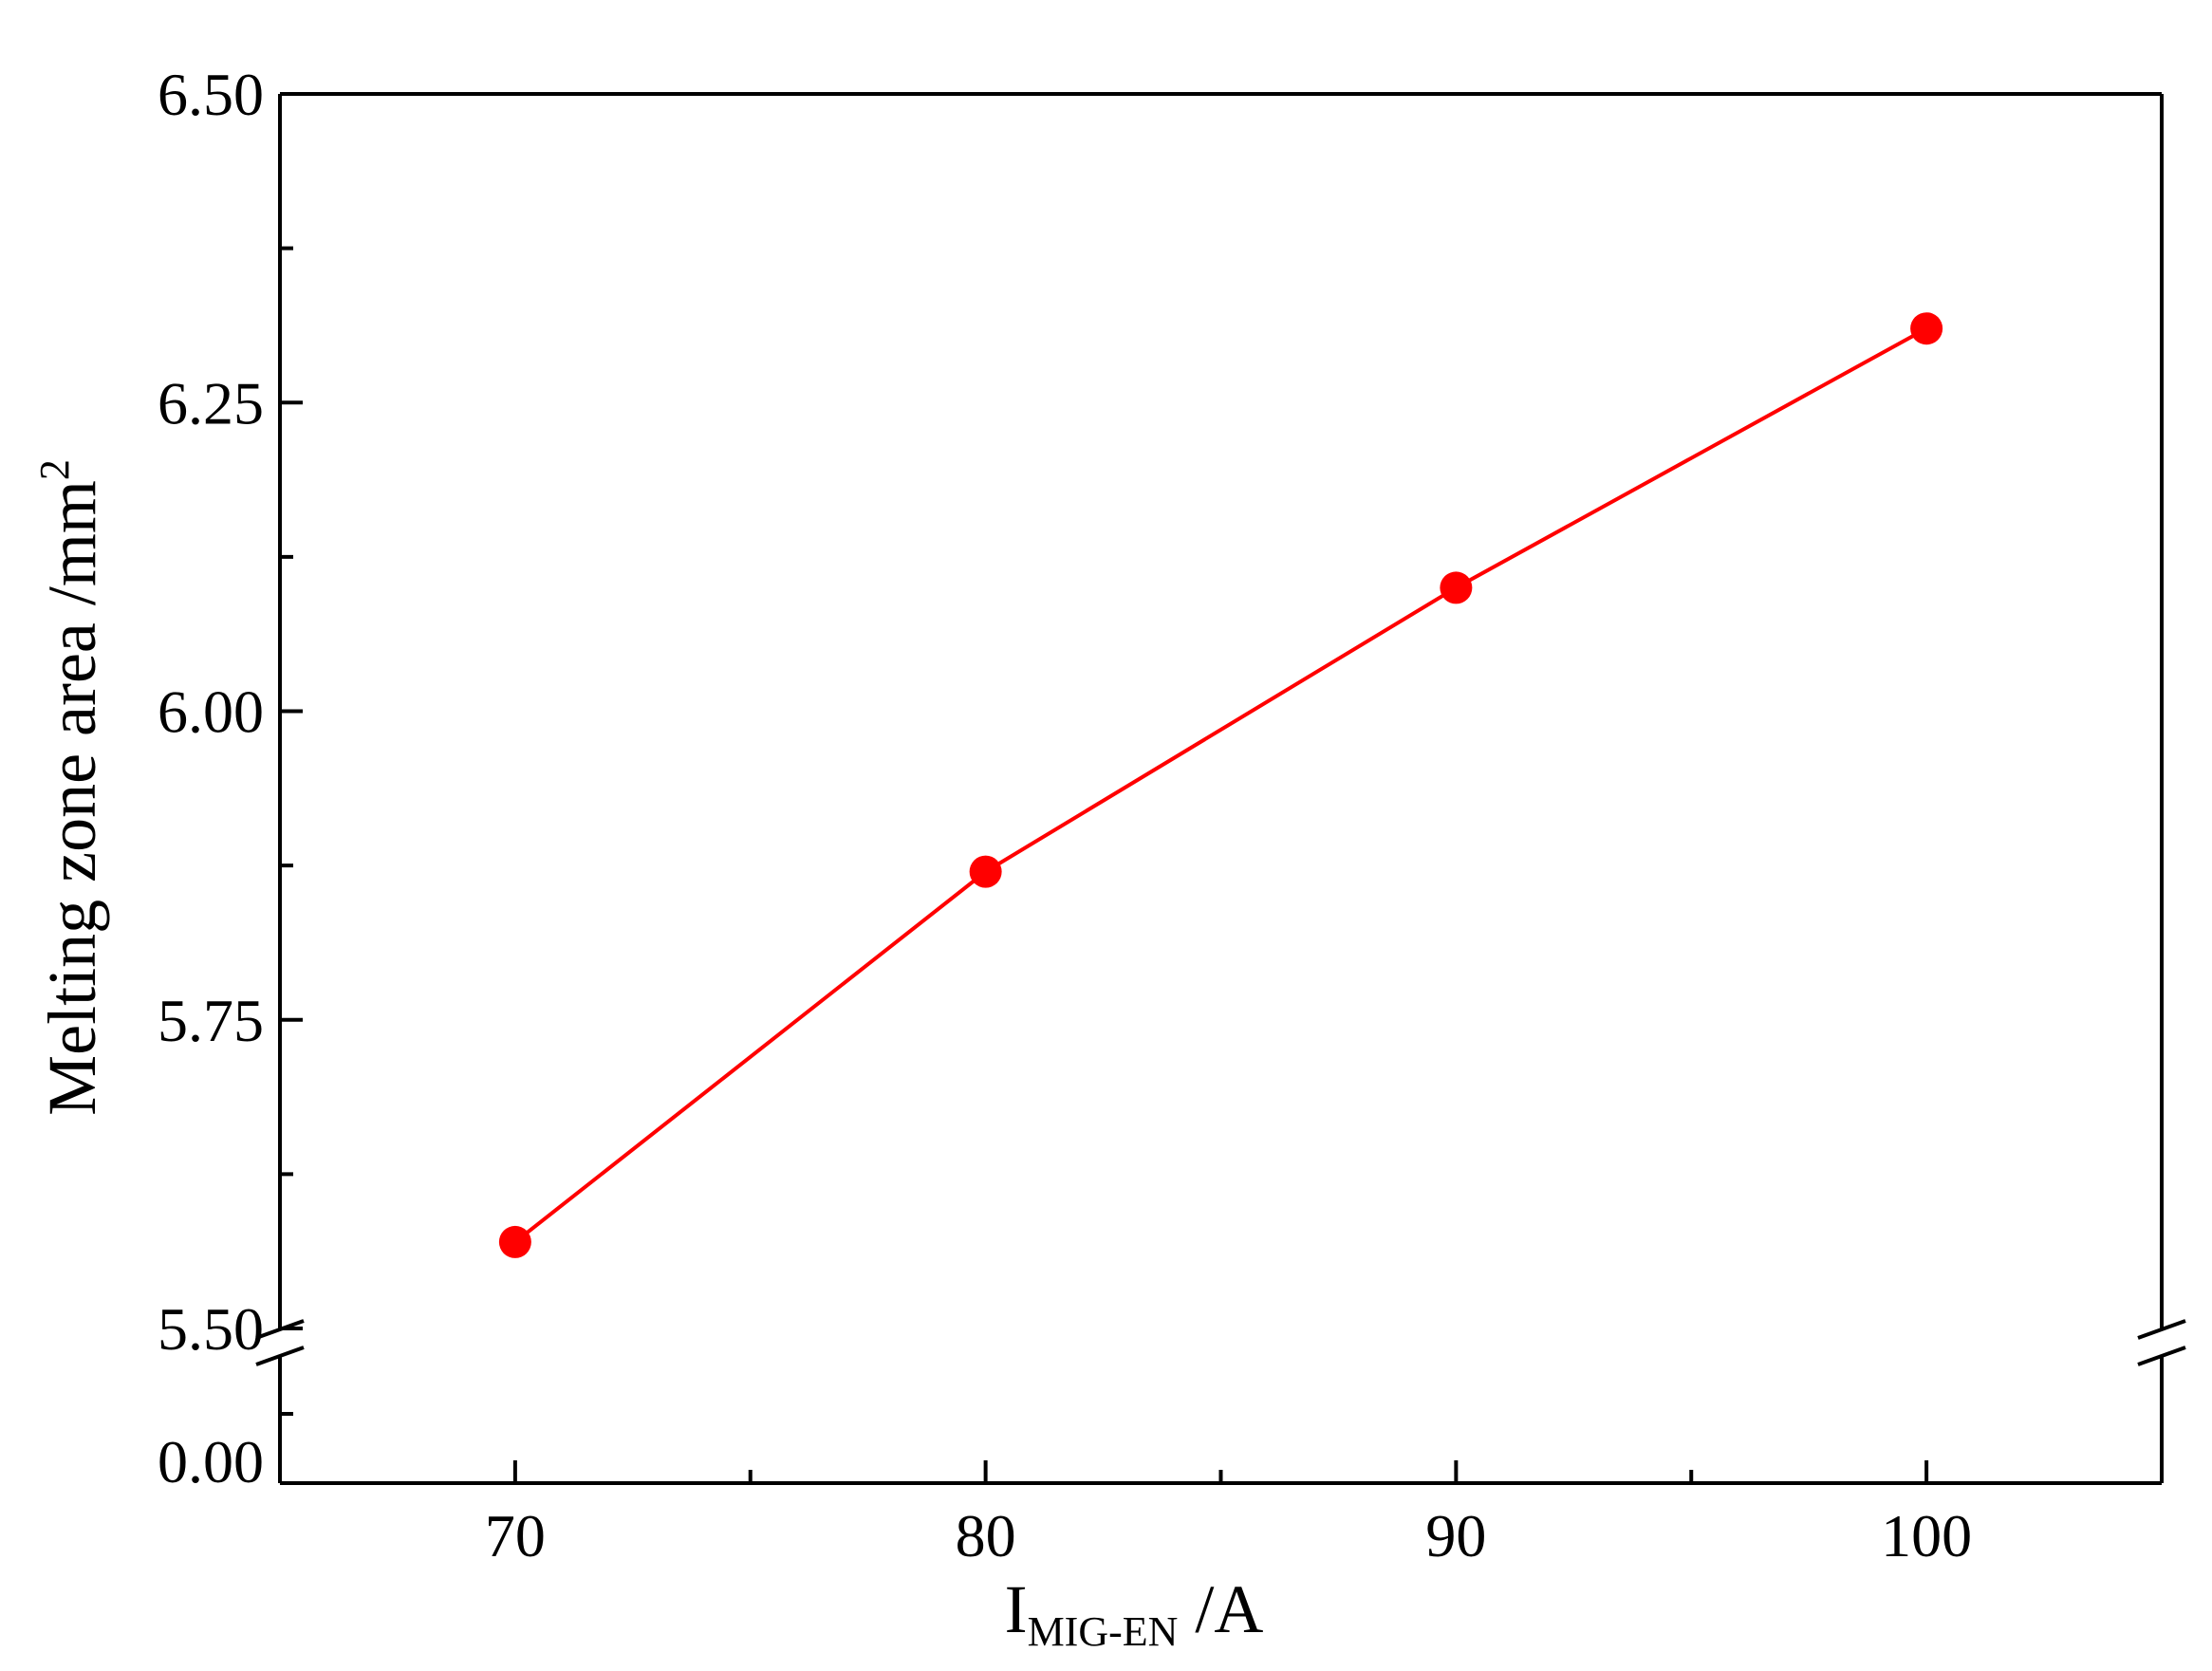  Describe the element at coordinates (231, 778) in the screenshot. I see `y-ticks: 5.50 5.75 6.00 6.25 6.50 0.00` at that location.